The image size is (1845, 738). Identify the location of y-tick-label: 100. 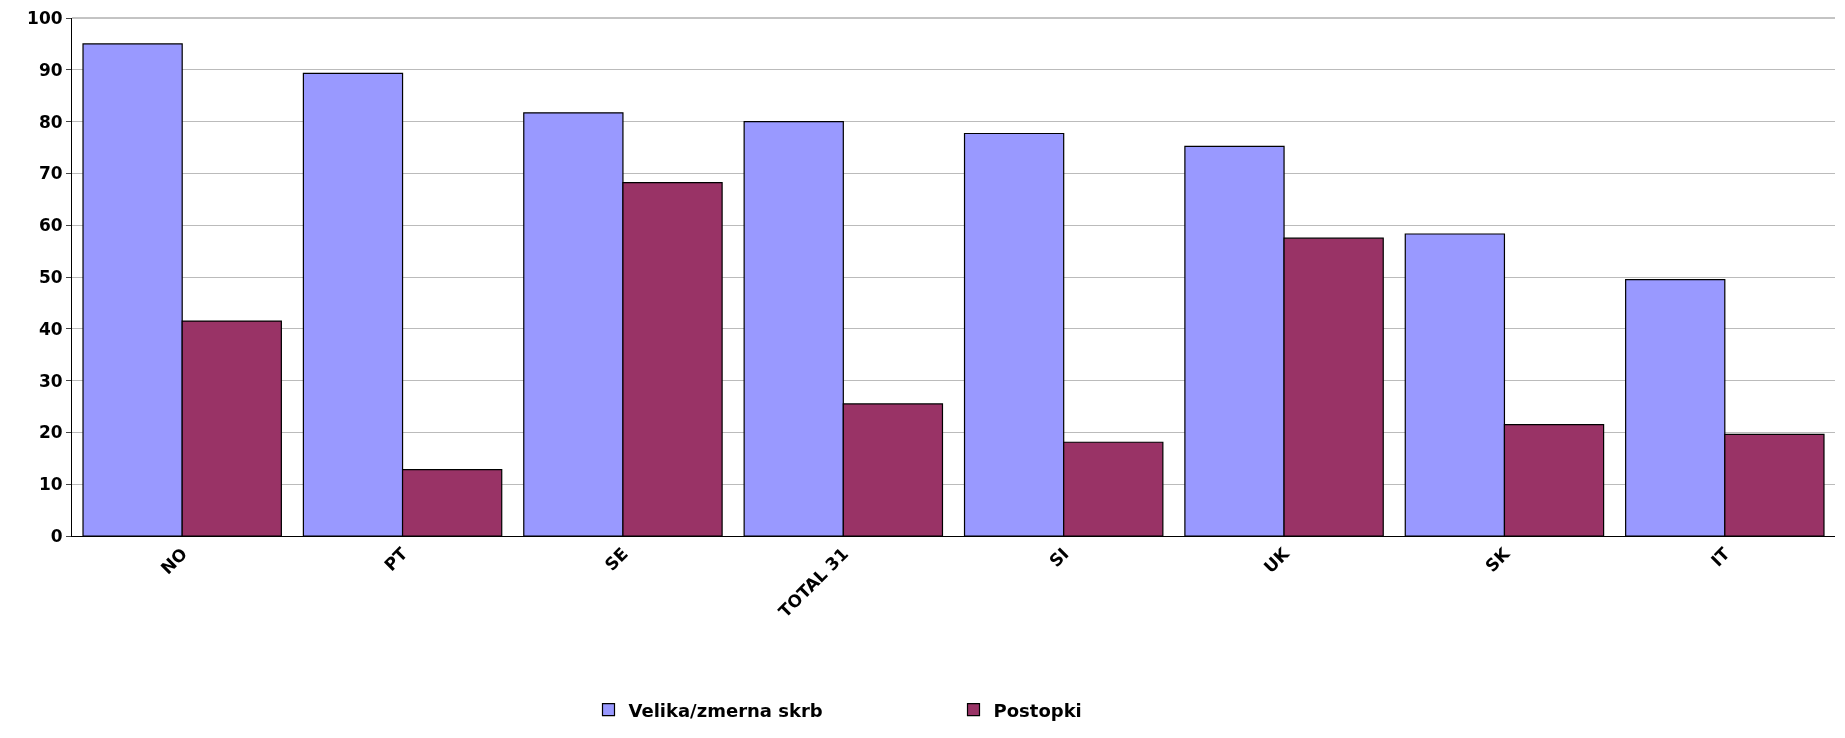
(45, 17).